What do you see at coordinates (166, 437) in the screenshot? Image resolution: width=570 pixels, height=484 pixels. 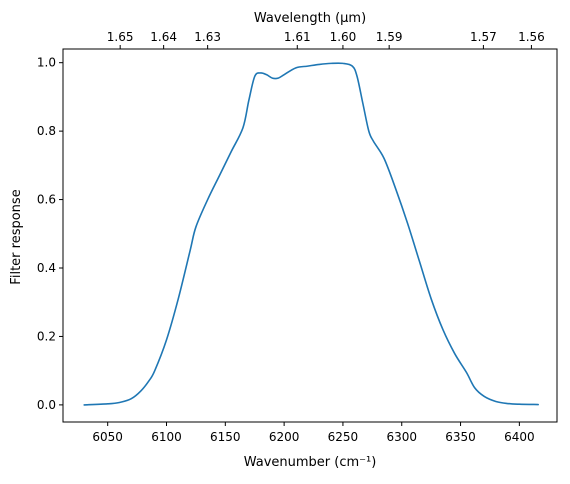 I see `x-tick-label: 6100` at bounding box center [166, 437].